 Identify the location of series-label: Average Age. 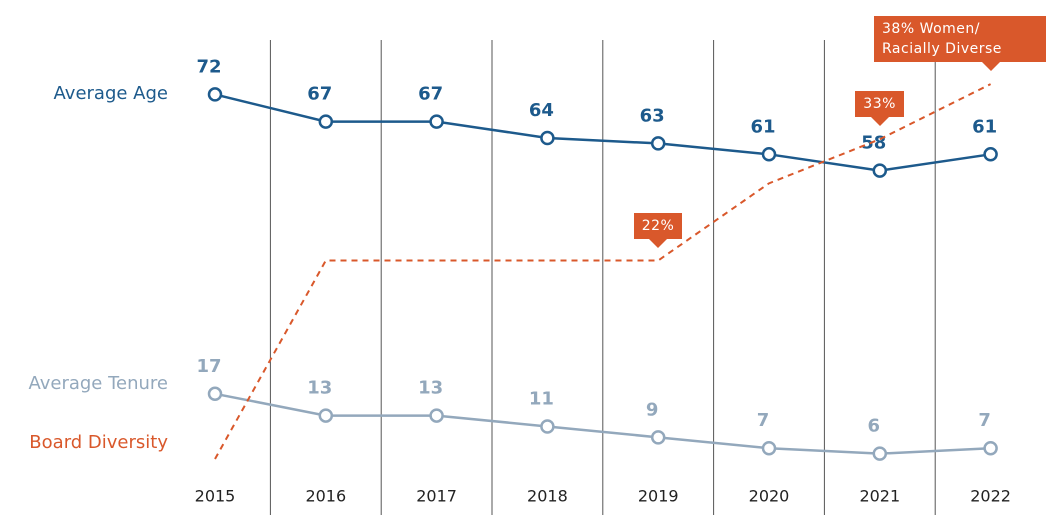
(111, 93).